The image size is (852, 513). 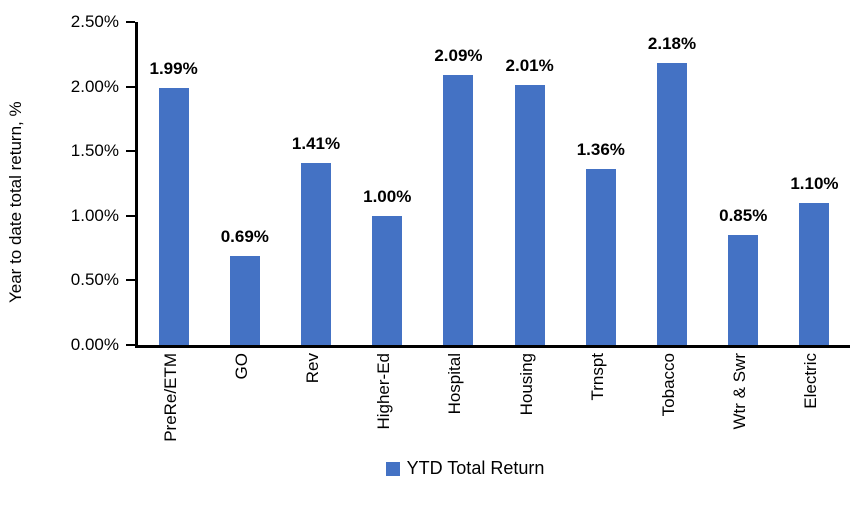 I want to click on x-cat-label: GO, so click(x=241, y=366).